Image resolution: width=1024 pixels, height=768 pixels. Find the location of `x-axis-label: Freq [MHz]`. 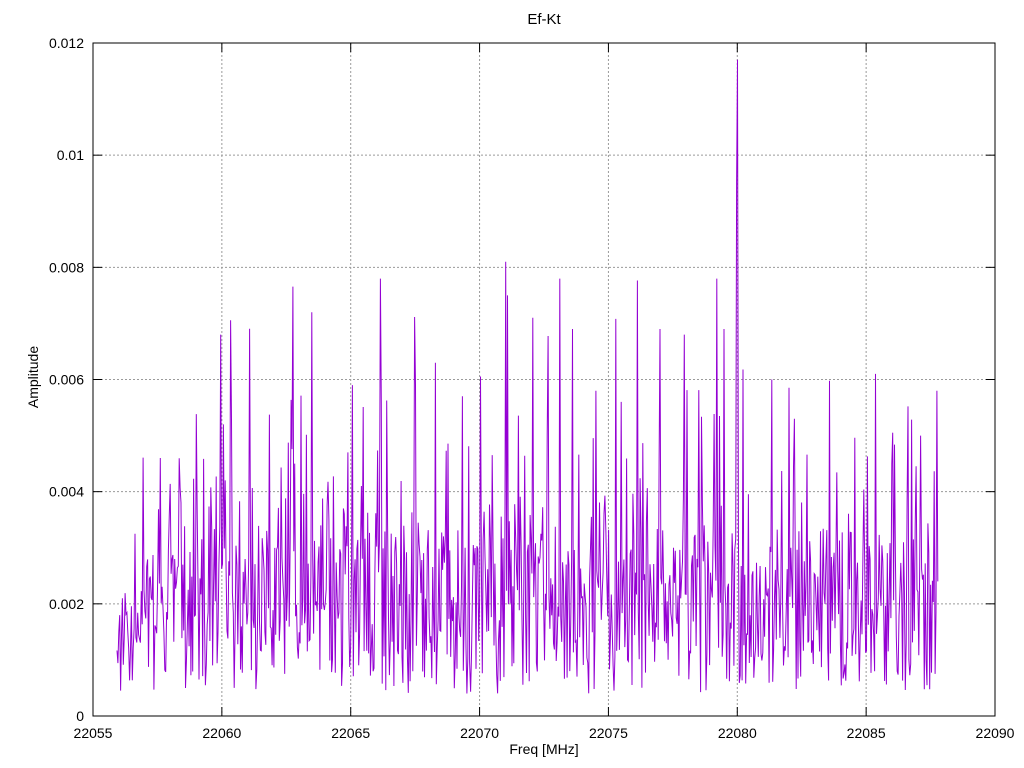

x-axis-label: Freq [MHz] is located at coordinates (544, 749).